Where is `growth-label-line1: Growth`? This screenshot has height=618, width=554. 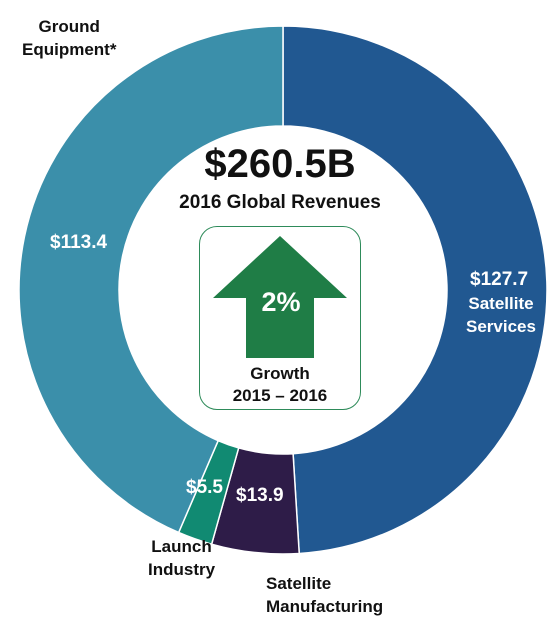
growth-label-line1: Growth is located at coordinates (280, 373).